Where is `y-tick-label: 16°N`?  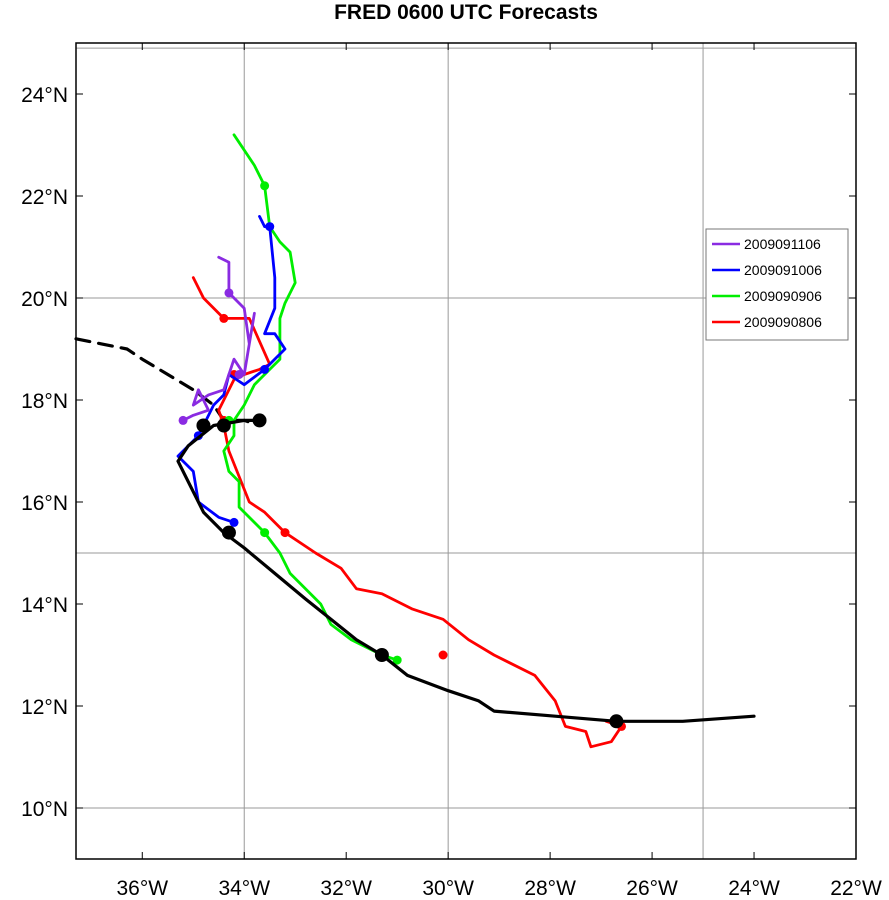
y-tick-label: 16°N is located at coordinates (44, 503).